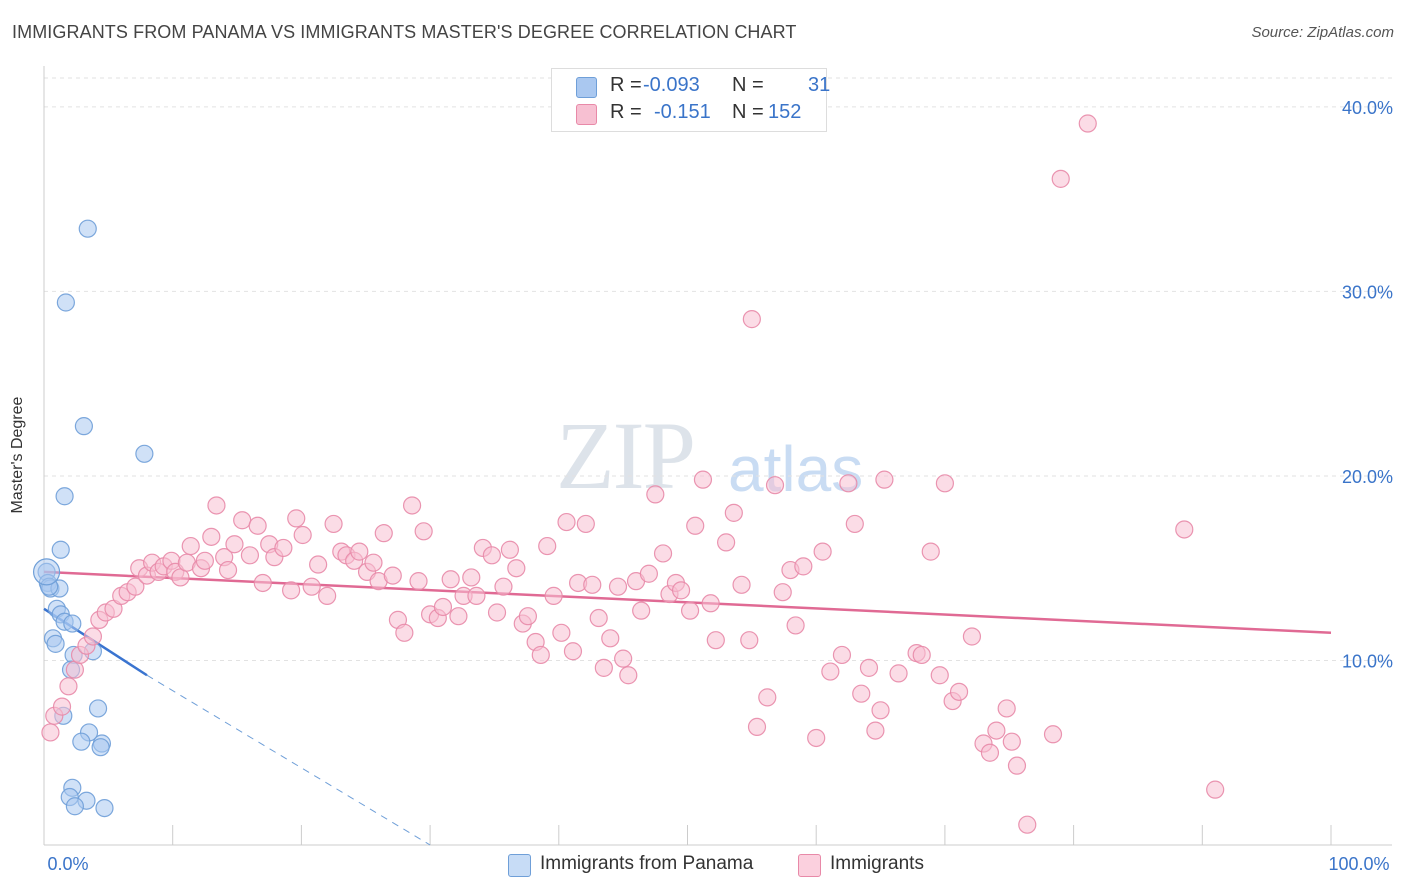 This screenshot has height=892, width=1406. Describe the element at coordinates (67, 864) in the screenshot. I see `x-tick-label-min: 0.0%` at that location.